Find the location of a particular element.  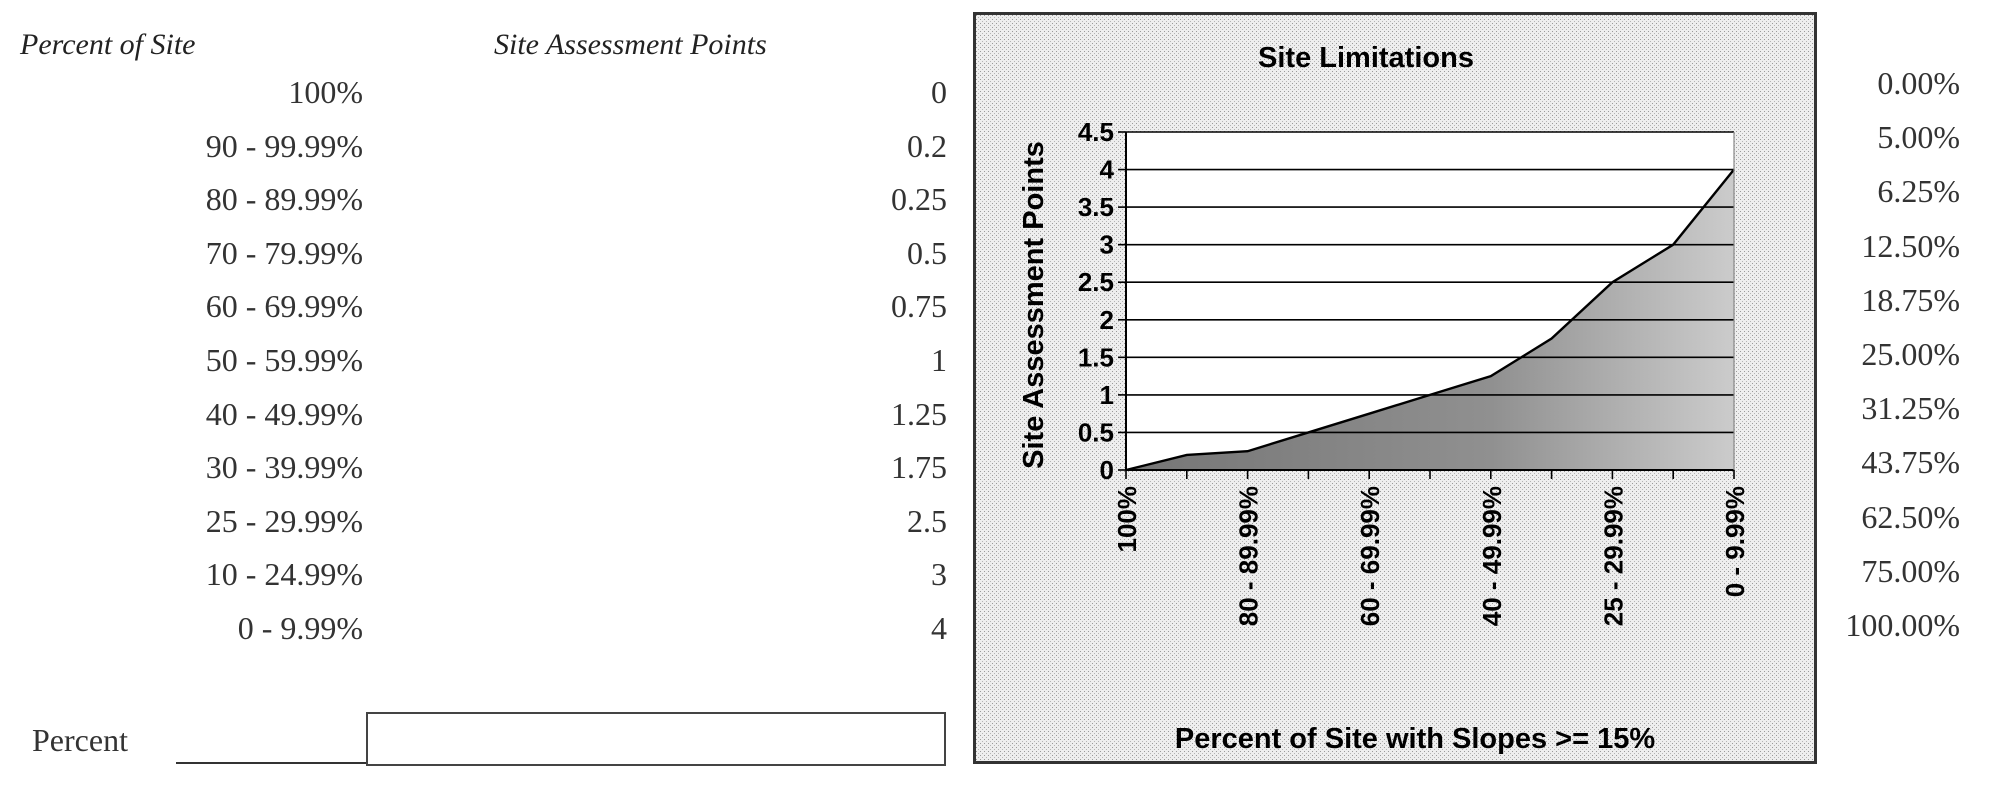

table-row: 90 - 99.99% 0.2 is located at coordinates (480, 155).